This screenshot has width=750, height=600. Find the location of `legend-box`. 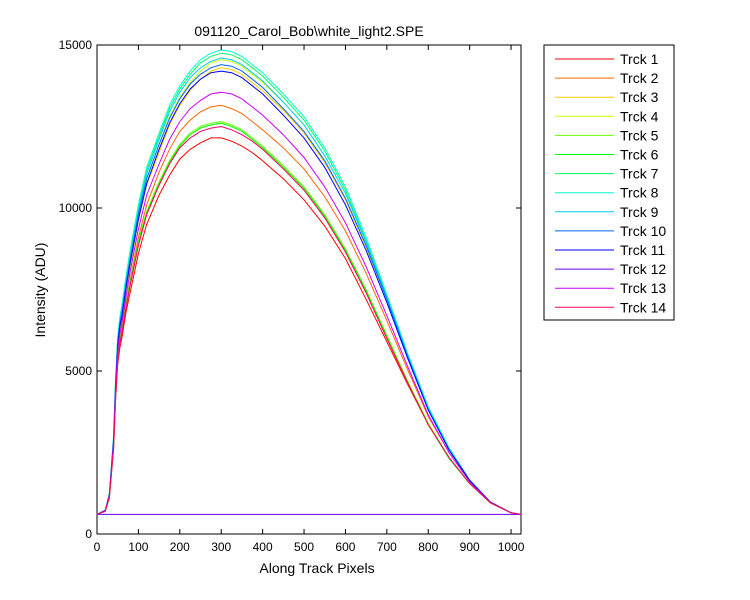

legend-box is located at coordinates (609, 182).